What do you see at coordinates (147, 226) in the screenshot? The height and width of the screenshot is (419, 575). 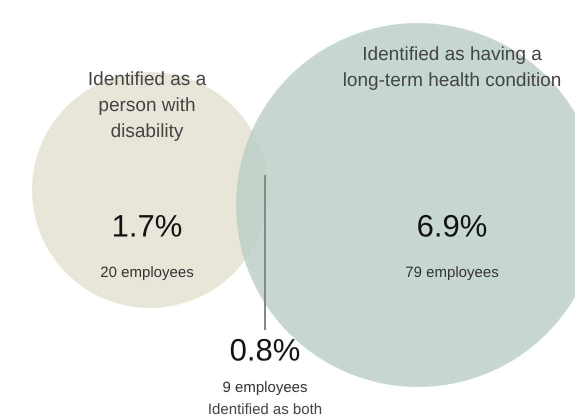 I see `data-label: 1.7%` at bounding box center [147, 226].